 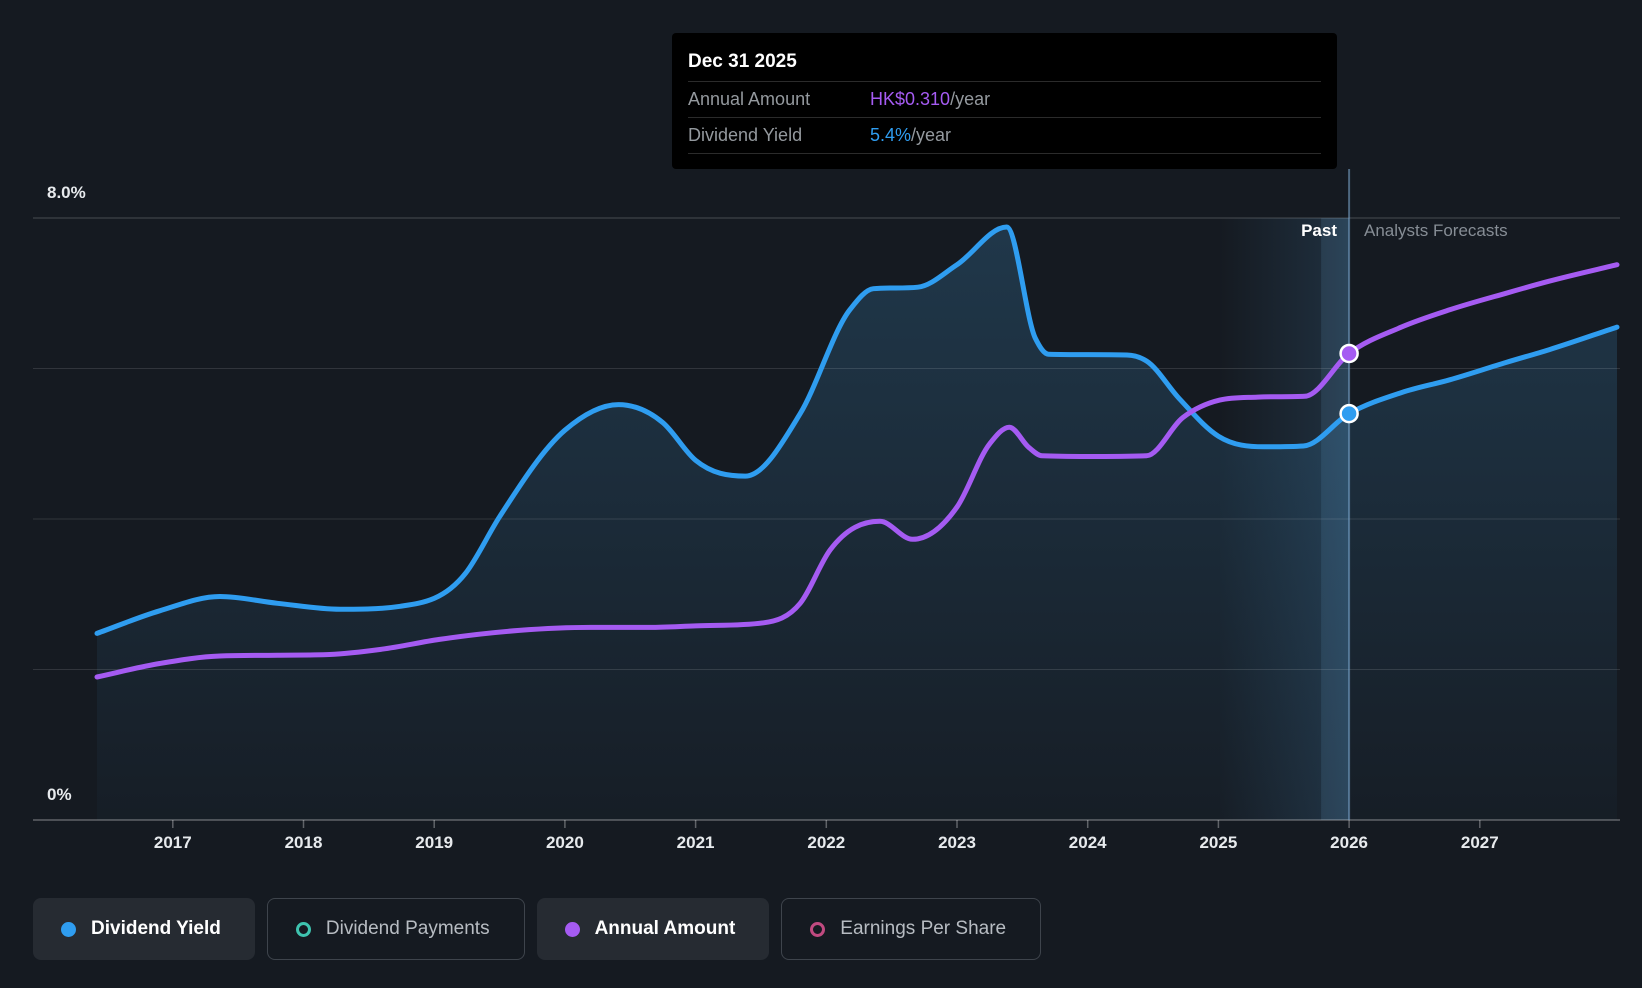 What do you see at coordinates (957, 842) in the screenshot?
I see `x-axis-label-2023: 2023` at bounding box center [957, 842].